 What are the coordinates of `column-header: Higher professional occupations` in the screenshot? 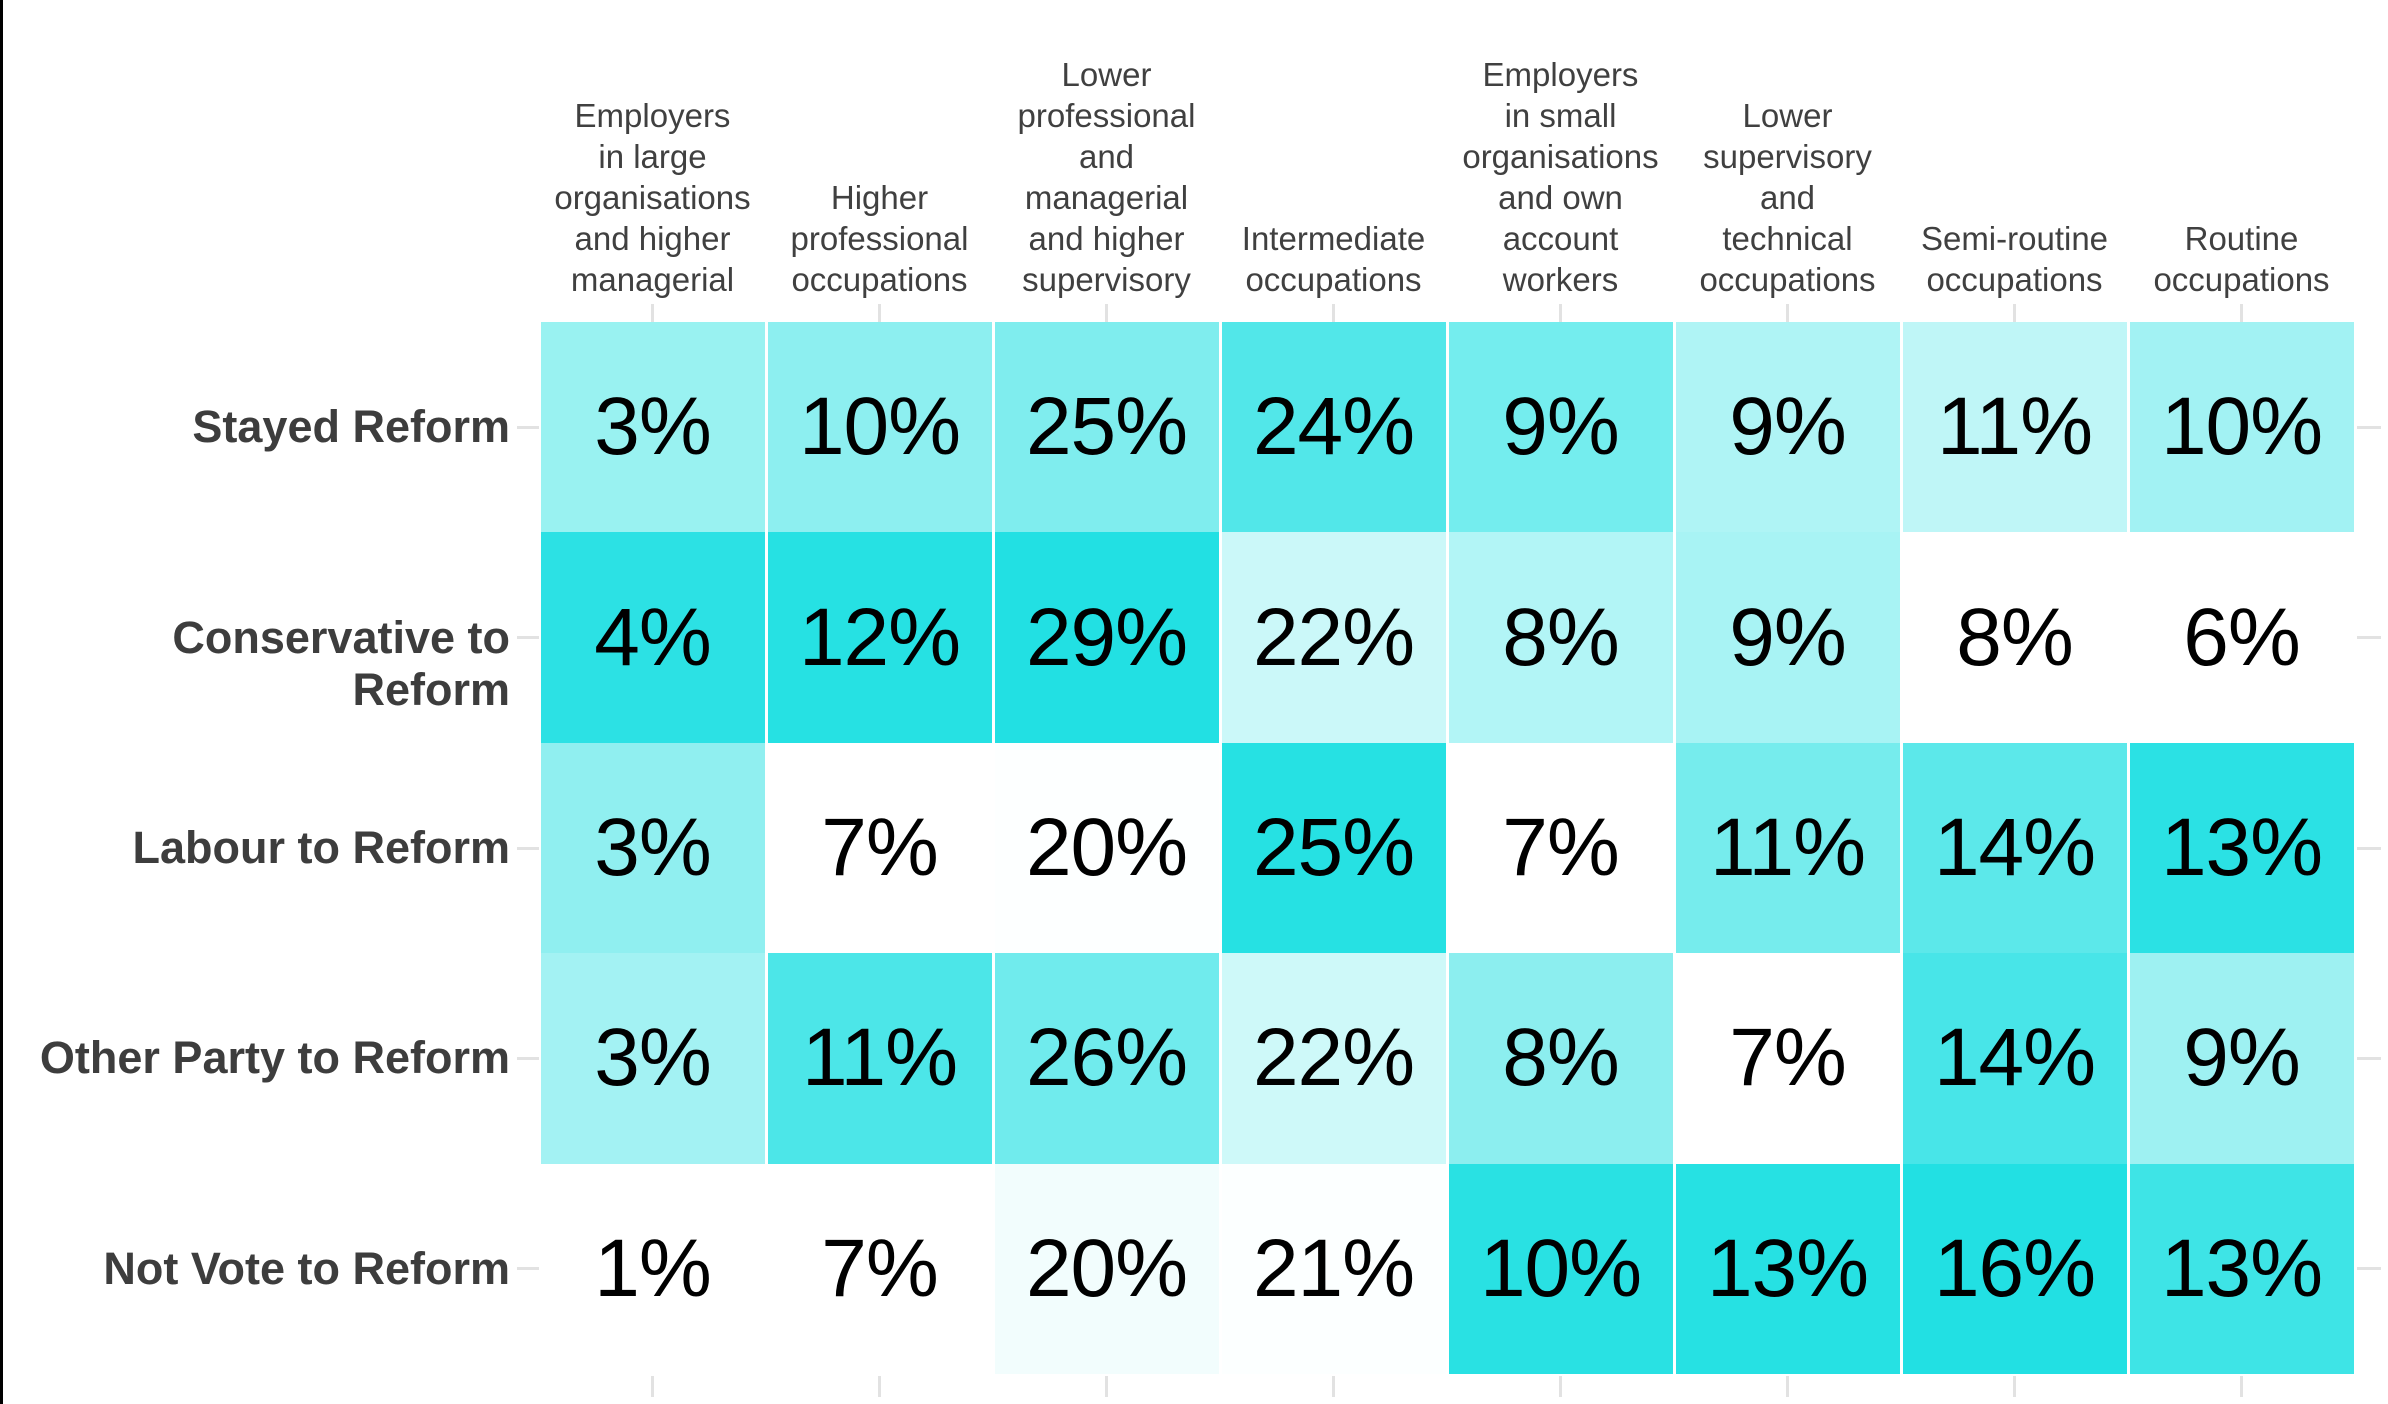 It's located at (879, 238).